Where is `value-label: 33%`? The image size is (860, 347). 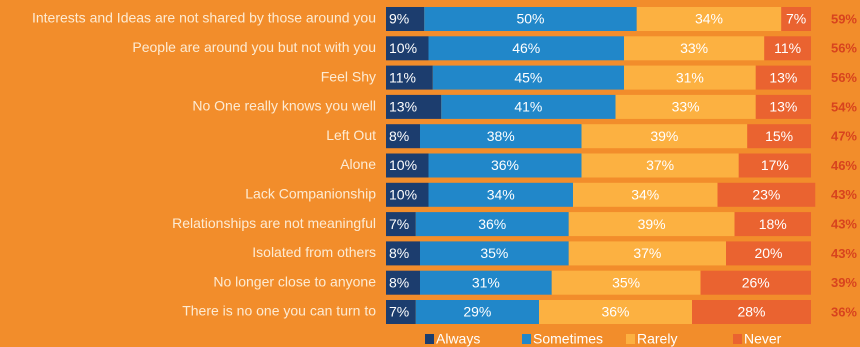
value-label: 33% is located at coordinates (694, 48).